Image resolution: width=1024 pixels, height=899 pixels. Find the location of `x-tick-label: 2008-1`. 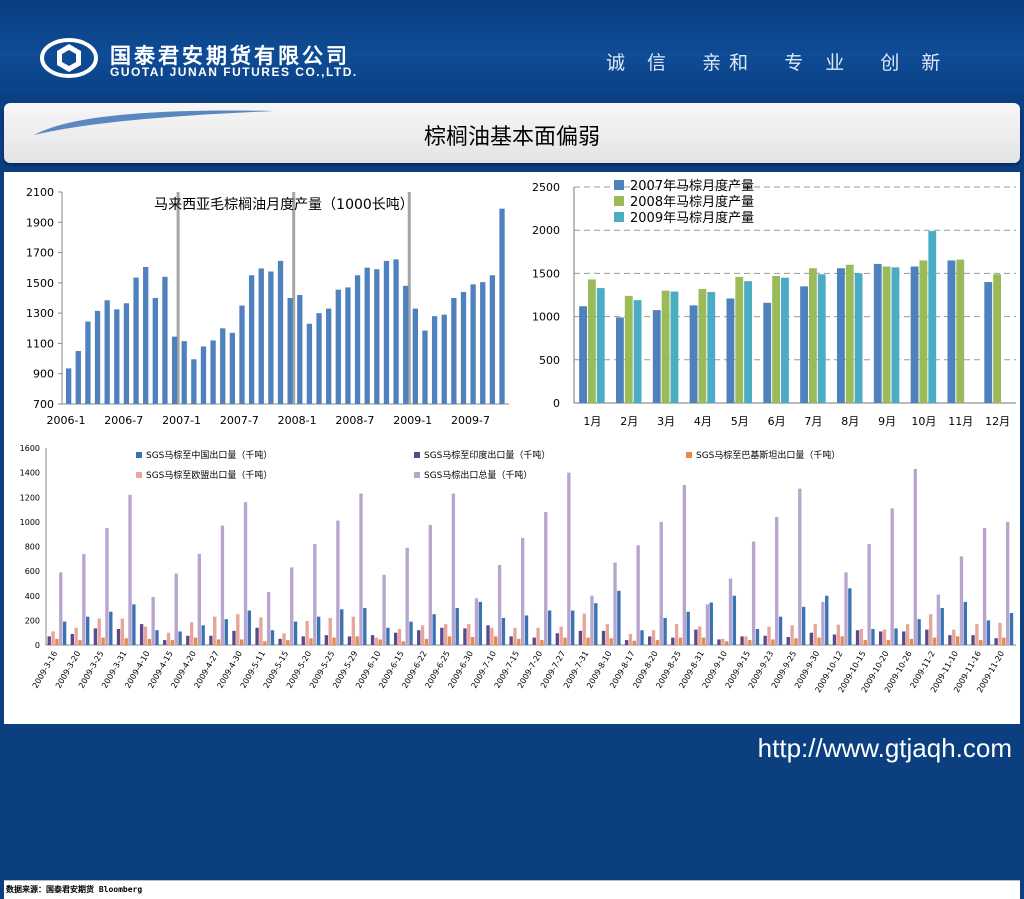

x-tick-label: 2008-1 is located at coordinates (297, 420).